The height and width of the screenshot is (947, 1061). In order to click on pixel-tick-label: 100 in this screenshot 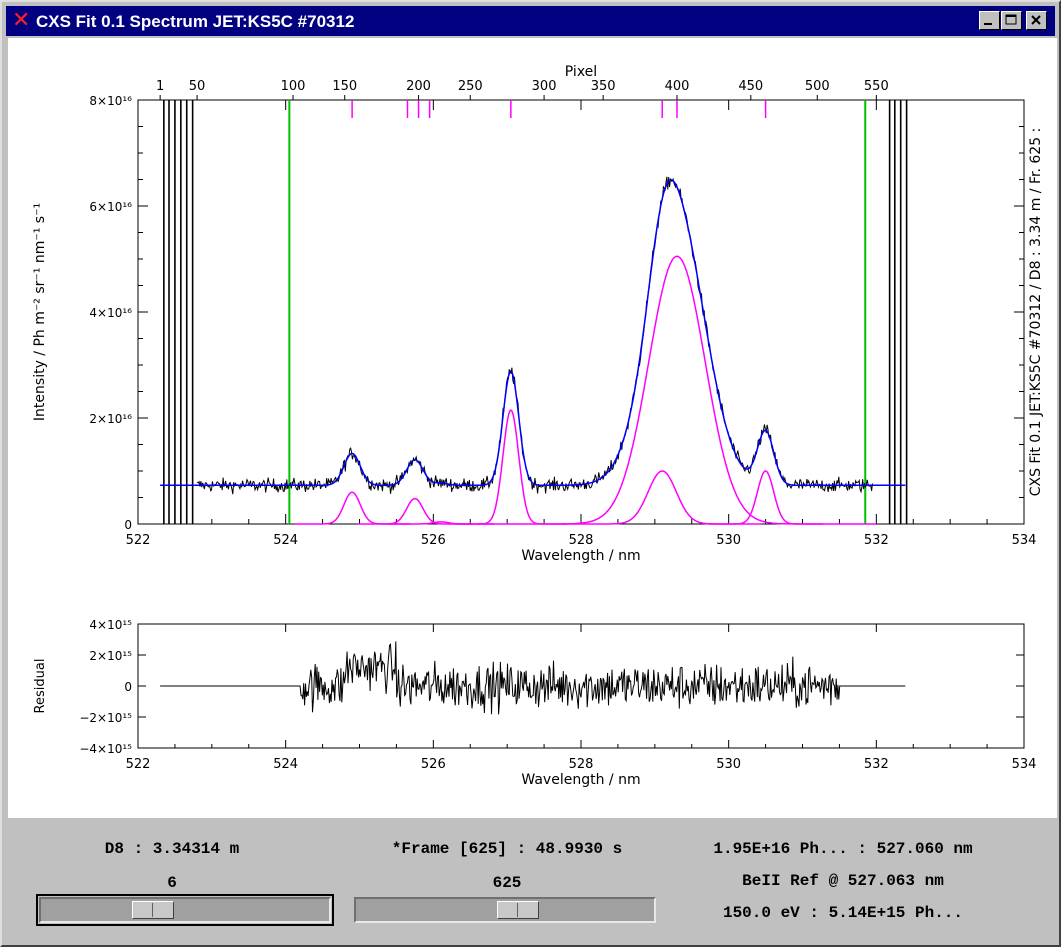, I will do `click(293, 86)`.